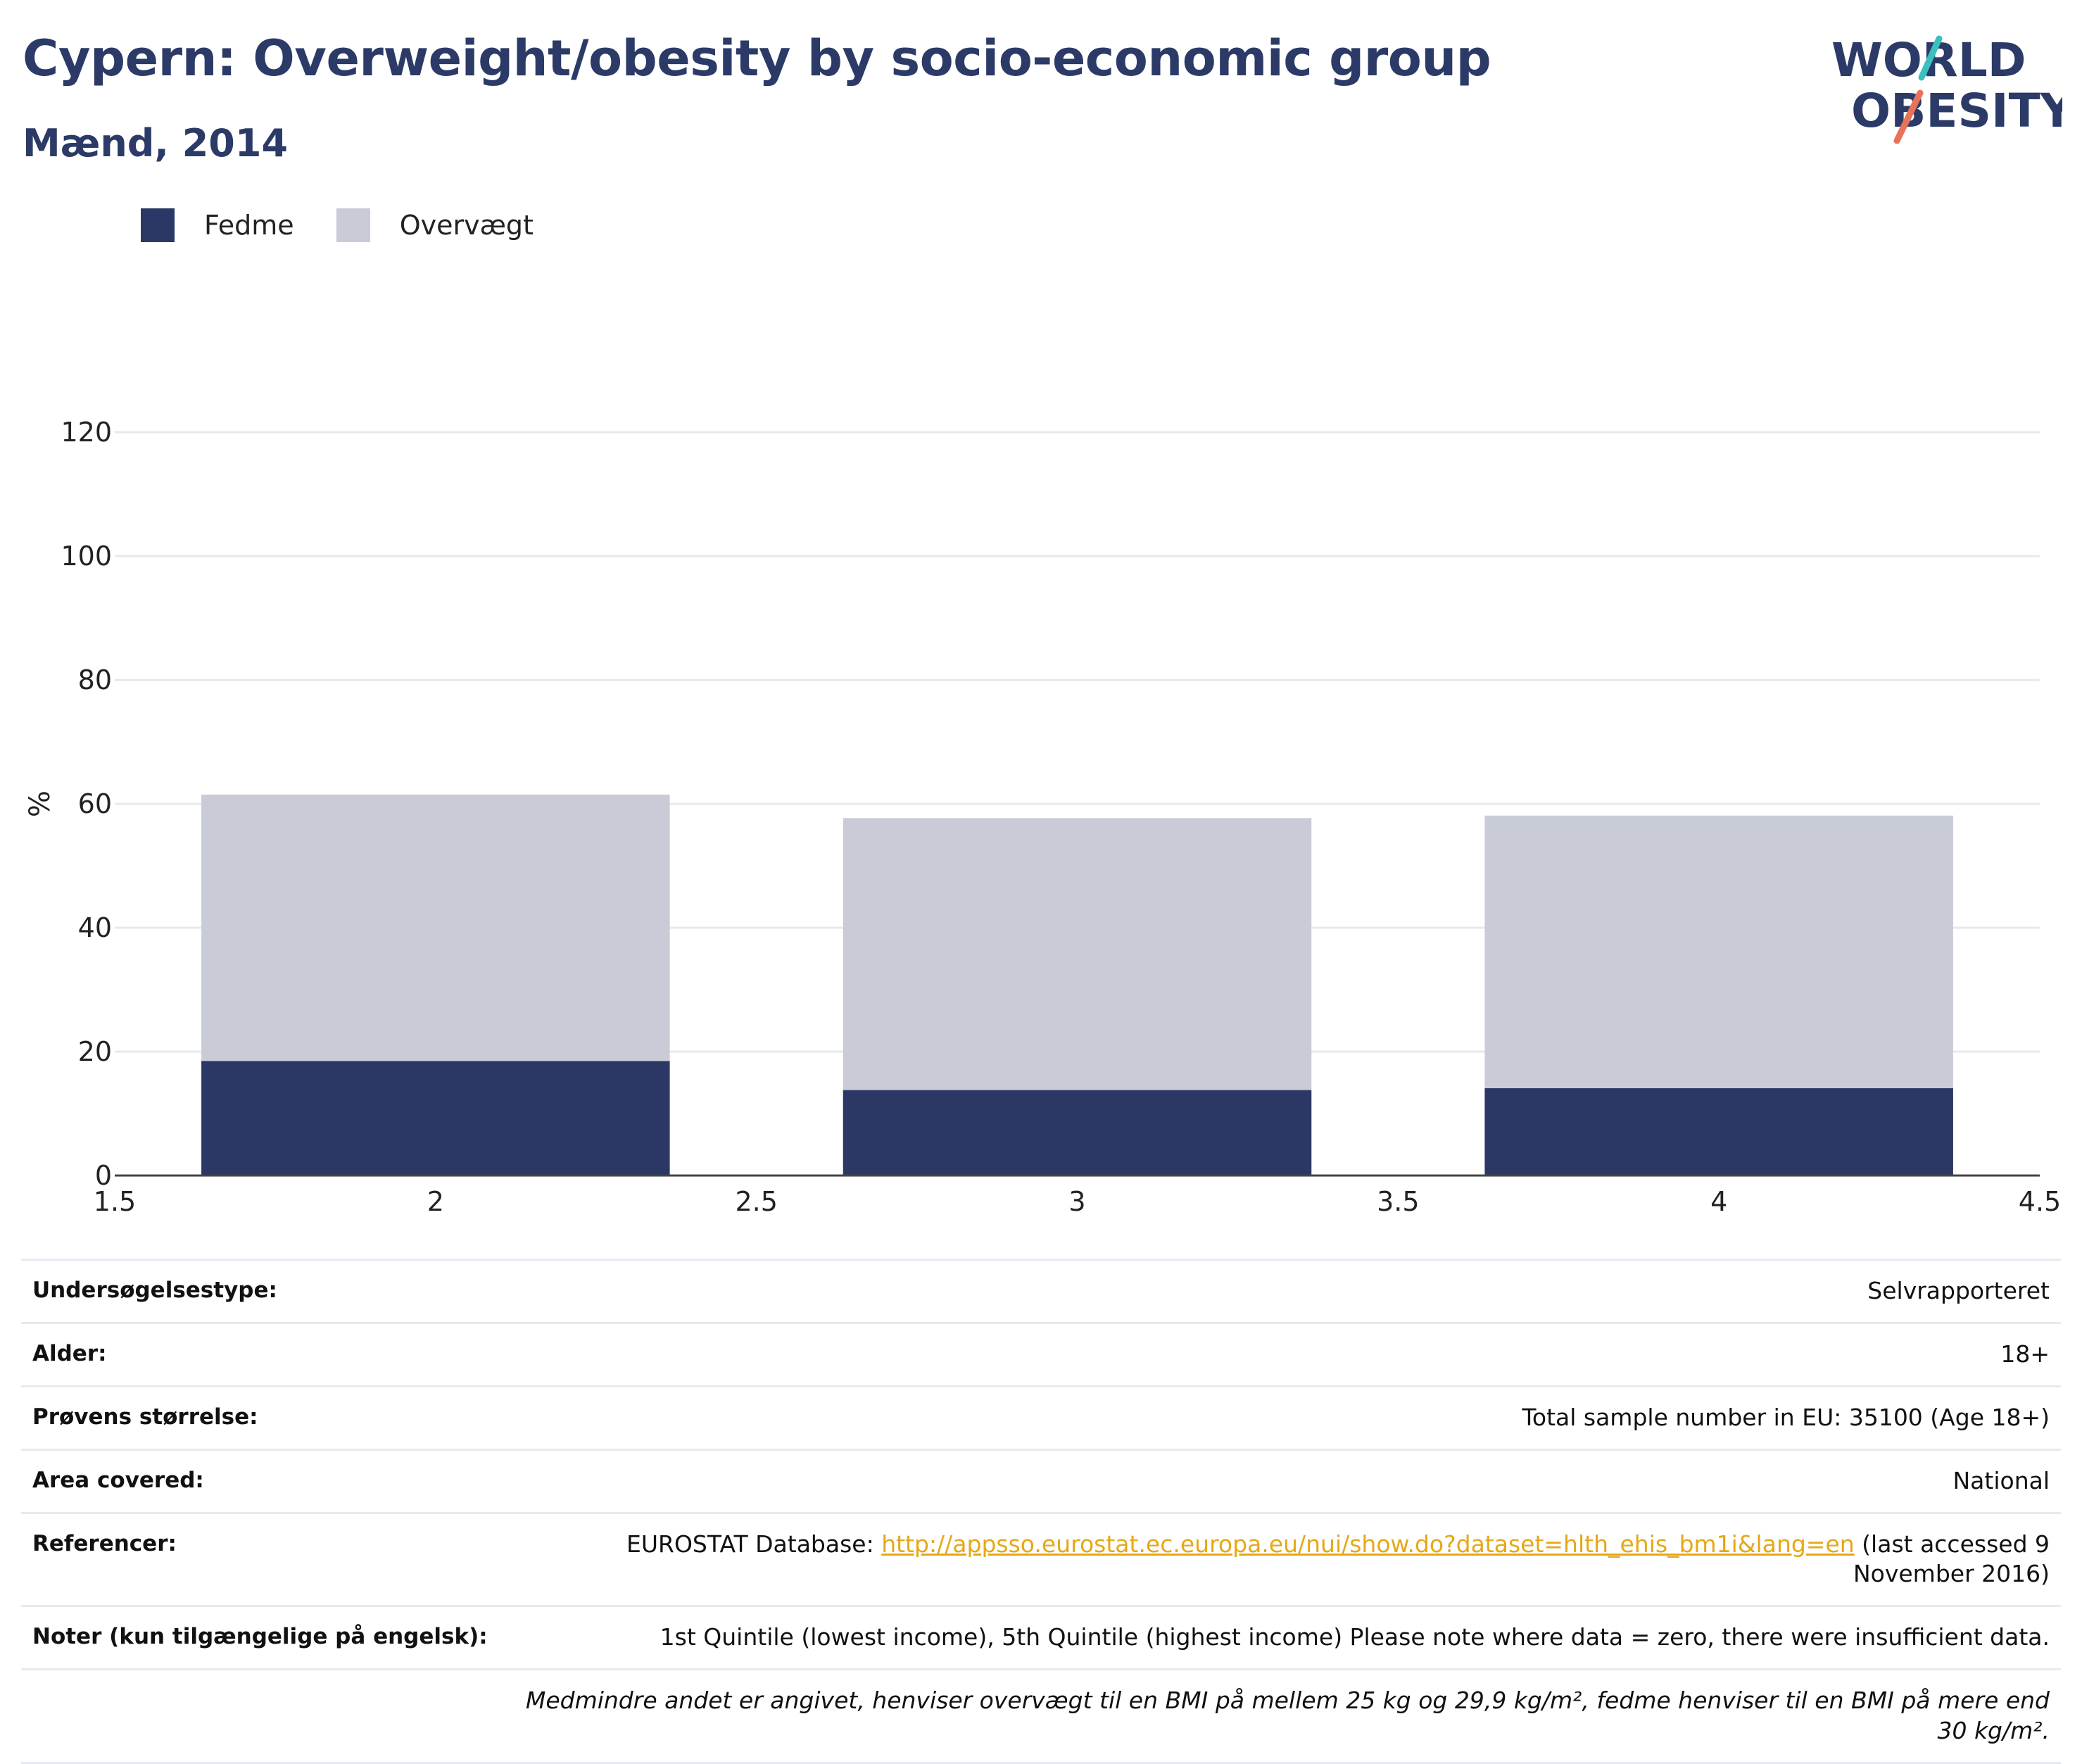 This screenshot has width=2082, height=1764. Describe the element at coordinates (2025, 1354) in the screenshot. I see `info-value: 18+` at that location.